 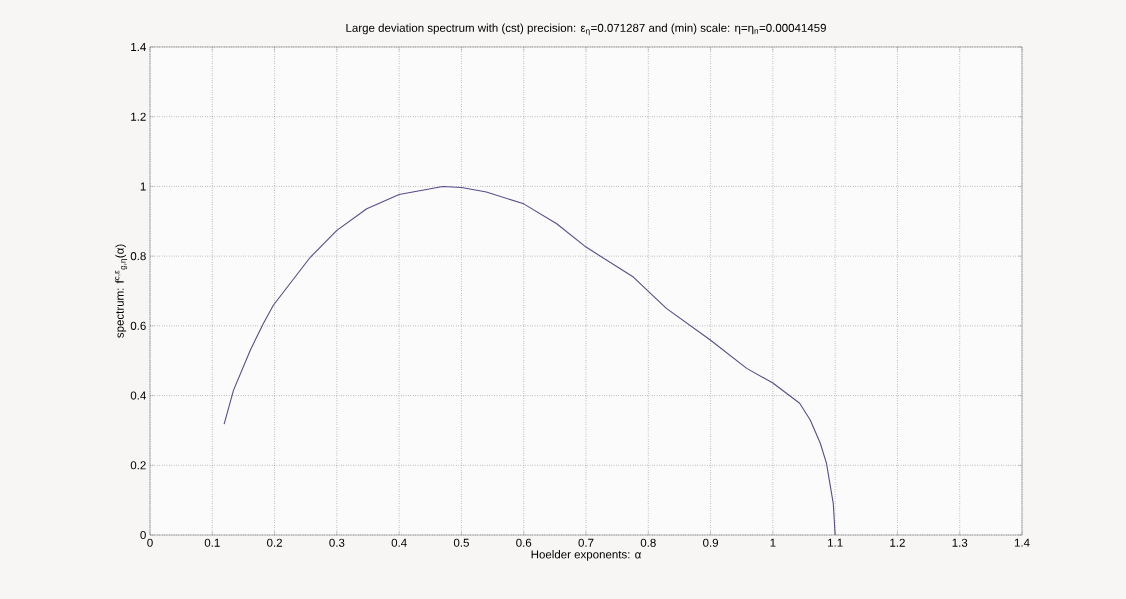 I want to click on x-tick-label: 1, so click(x=773, y=542).